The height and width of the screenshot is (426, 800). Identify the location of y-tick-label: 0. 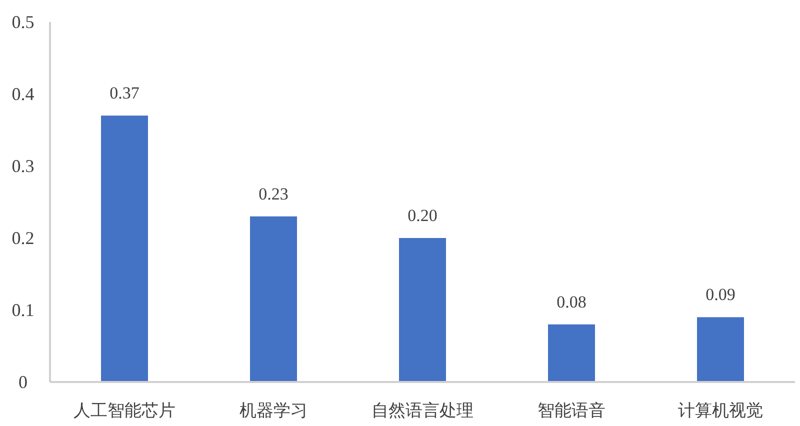
(23, 382).